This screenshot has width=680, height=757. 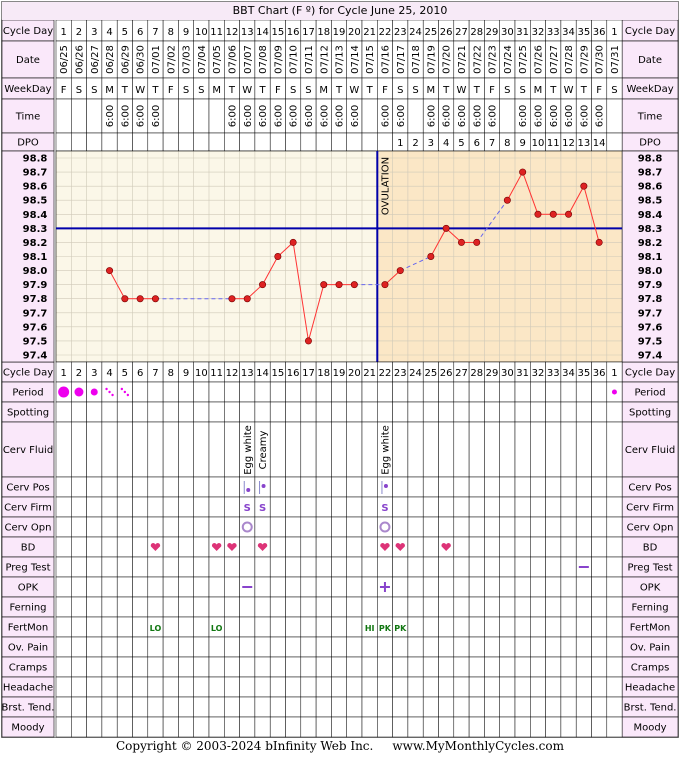 What do you see at coordinates (340, 59) in the screenshot?
I see `date-label: 07/13` at bounding box center [340, 59].